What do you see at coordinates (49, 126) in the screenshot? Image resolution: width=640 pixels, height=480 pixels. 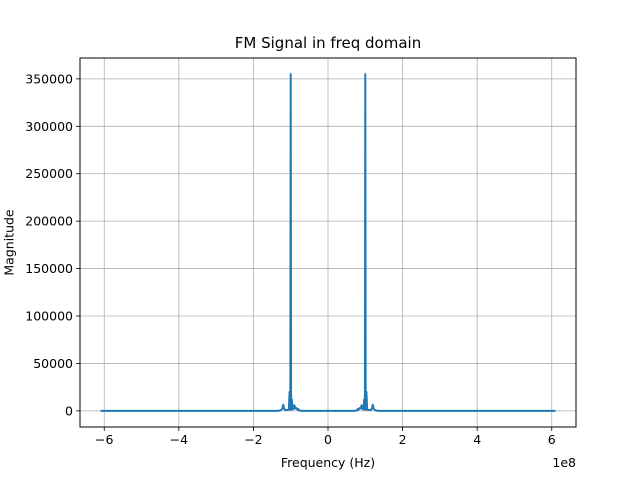 I see `y-tick-label: 300000` at bounding box center [49, 126].